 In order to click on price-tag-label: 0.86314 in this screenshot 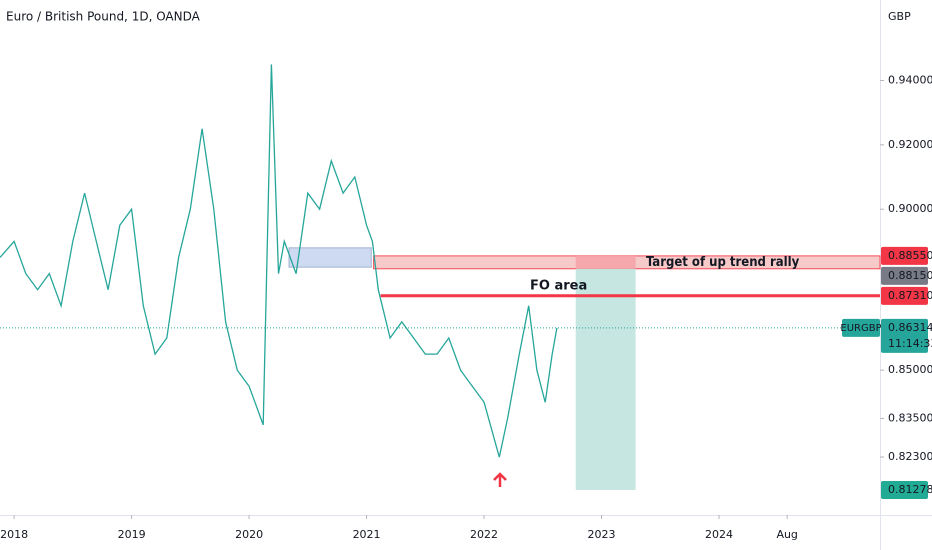, I will do `click(910, 327)`.